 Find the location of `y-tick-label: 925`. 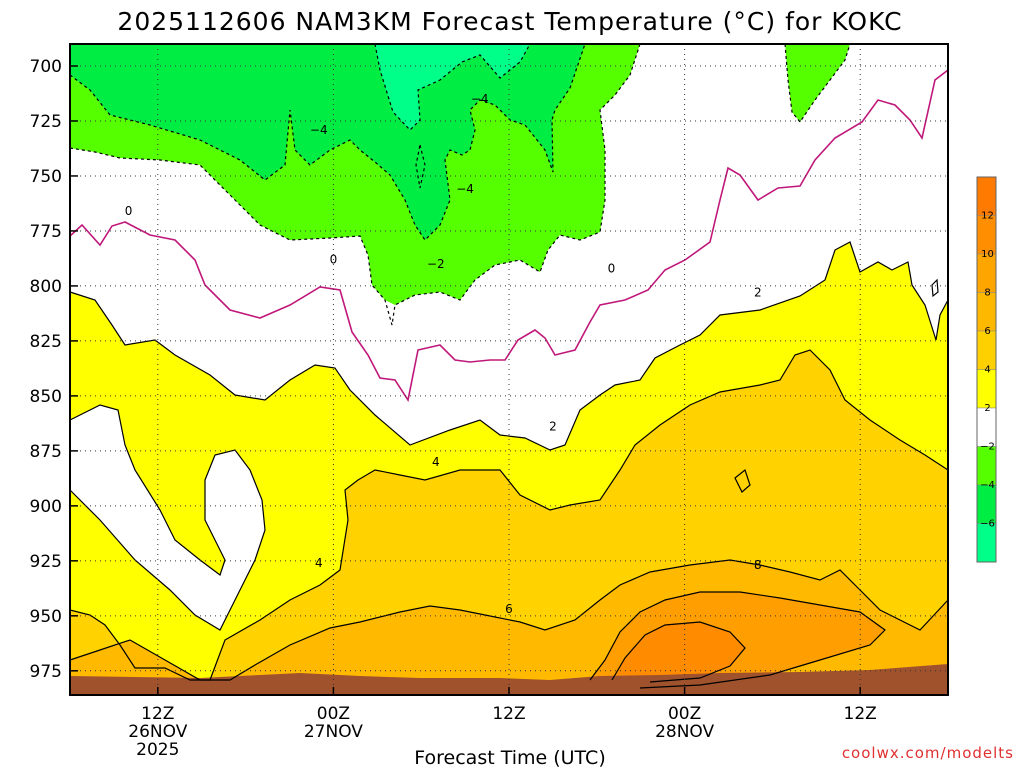

y-tick-label: 925 is located at coordinates (46, 562).